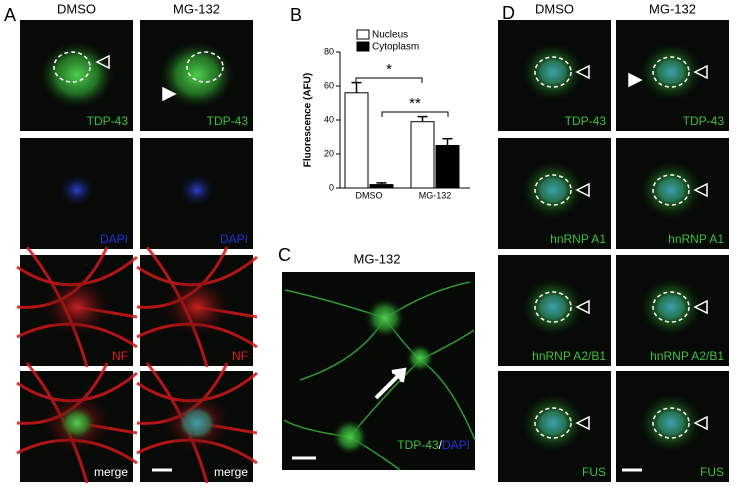  What do you see at coordinates (418, 445) in the screenshot?
I see `stain-part: TDP-43` at bounding box center [418, 445].